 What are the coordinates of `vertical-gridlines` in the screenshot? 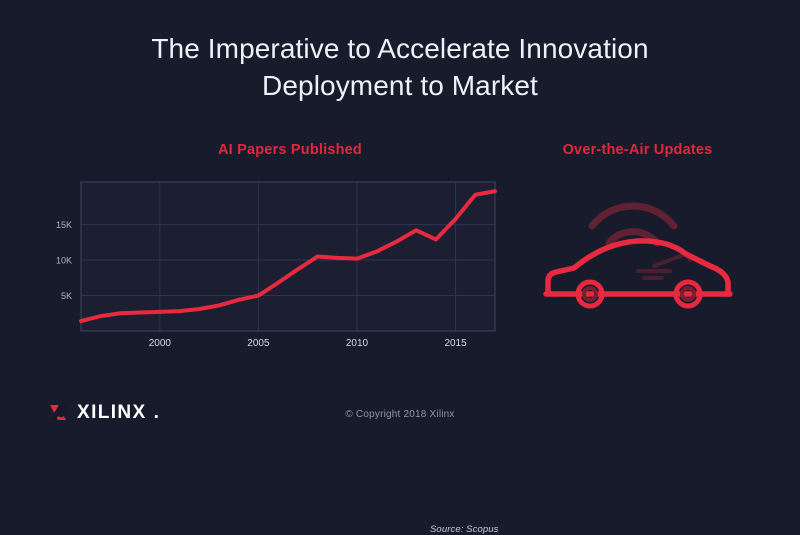 It's located at (308, 256).